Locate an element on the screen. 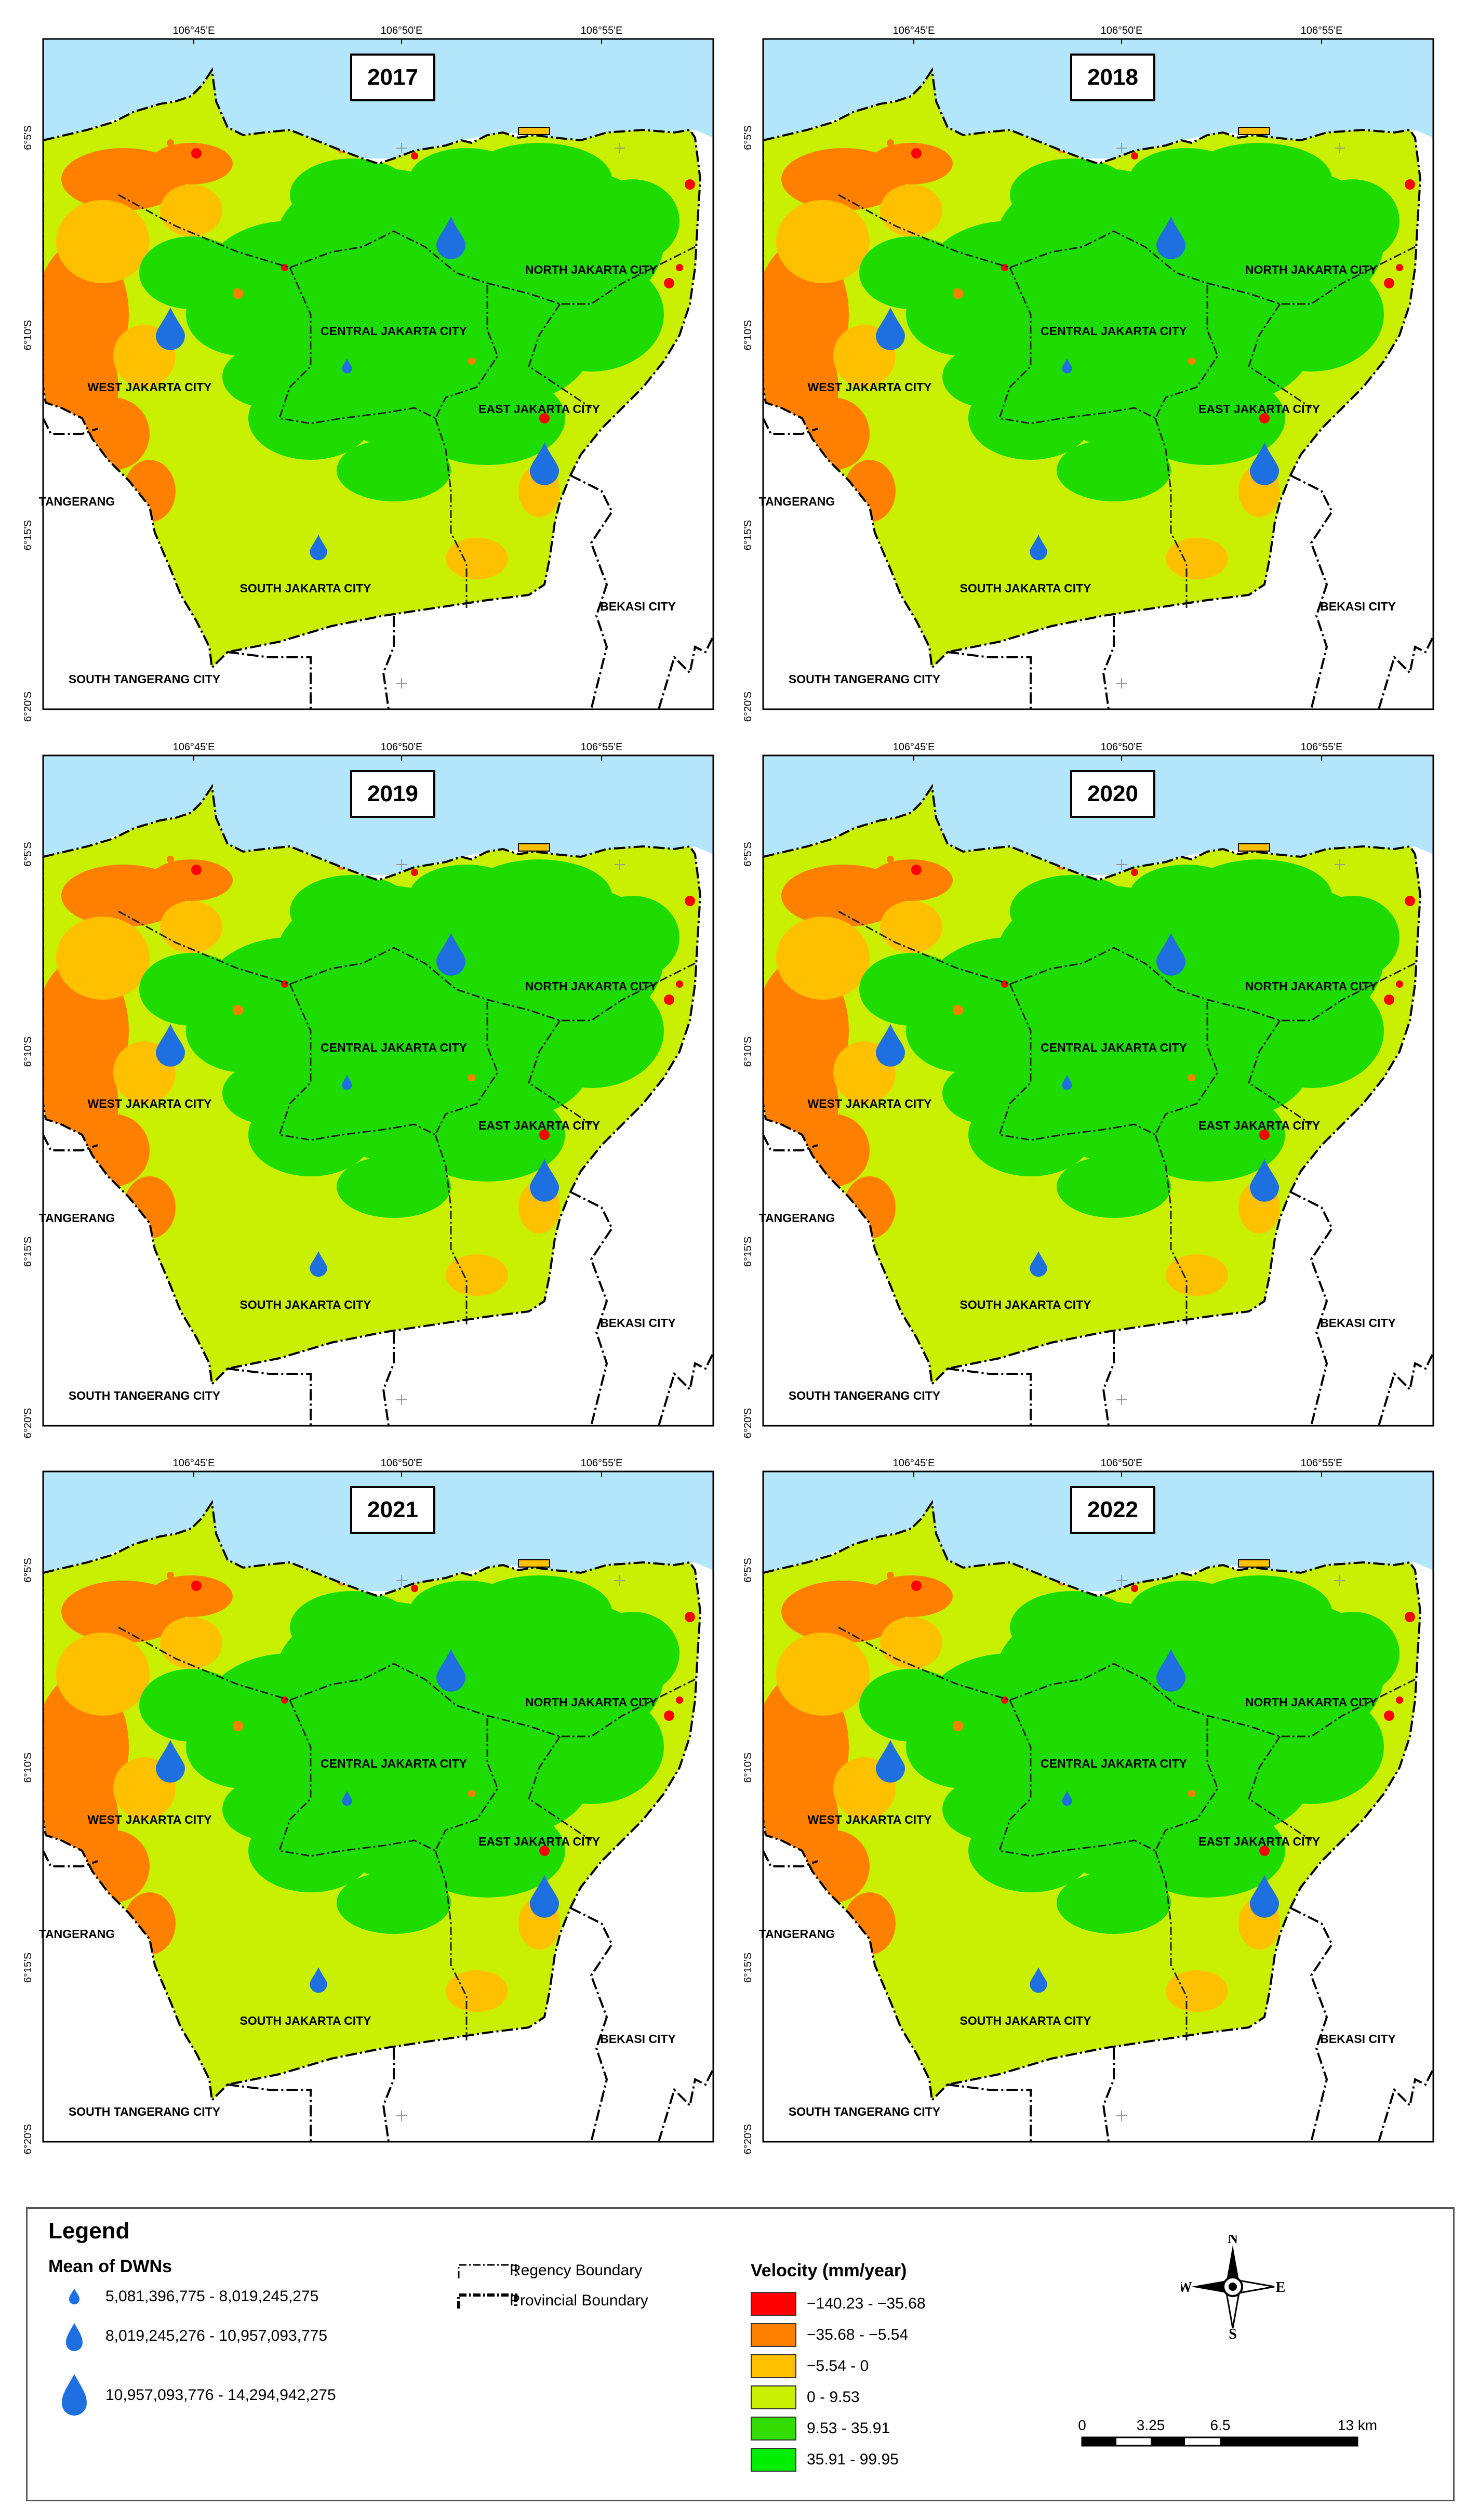 This screenshot has height=2520, width=1466. year-label: 2018 is located at coordinates (1112, 77).